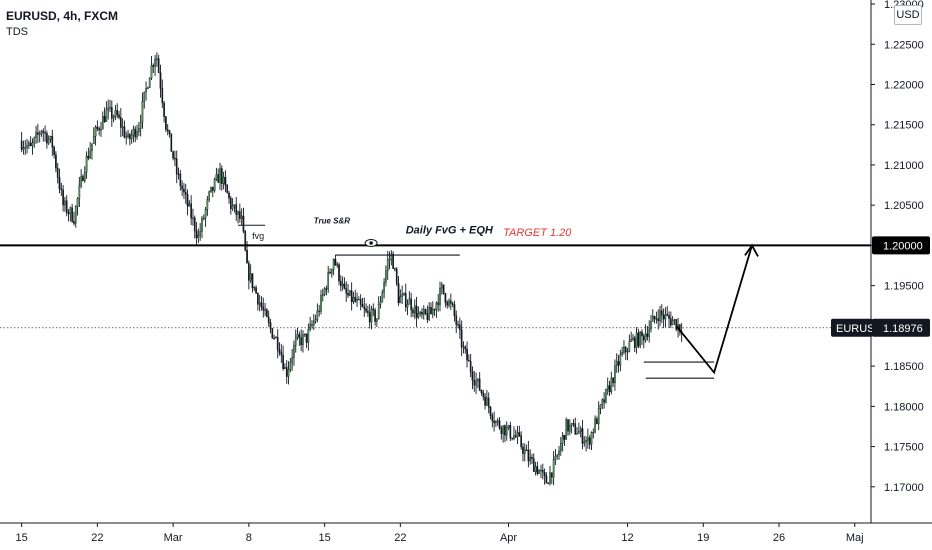  I want to click on currency-button: USD, so click(908, 15).